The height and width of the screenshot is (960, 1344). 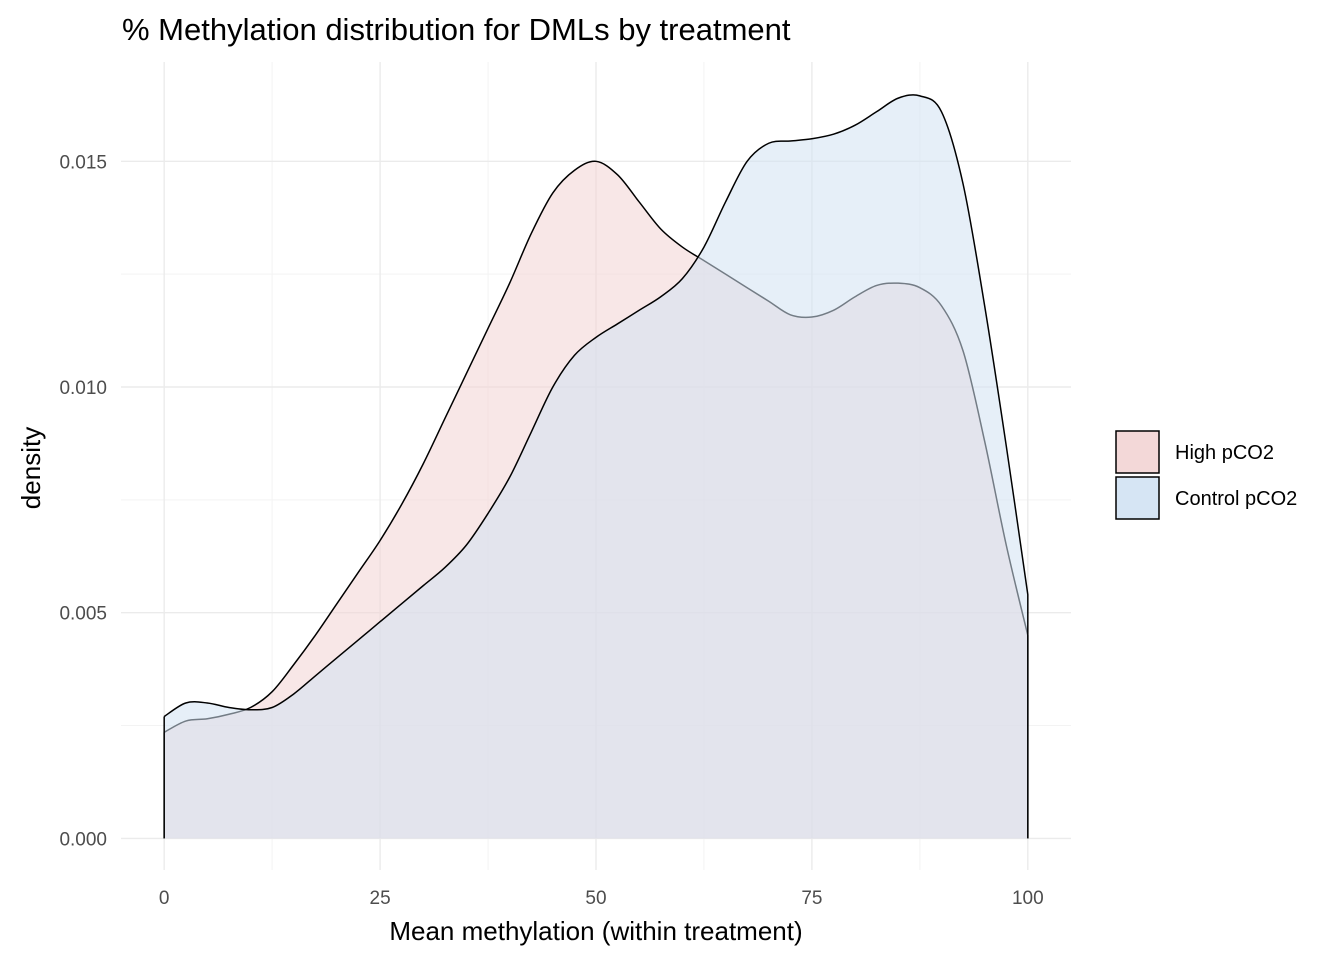 What do you see at coordinates (83, 162) in the screenshot?
I see `y-tick-label: 0.015` at bounding box center [83, 162].